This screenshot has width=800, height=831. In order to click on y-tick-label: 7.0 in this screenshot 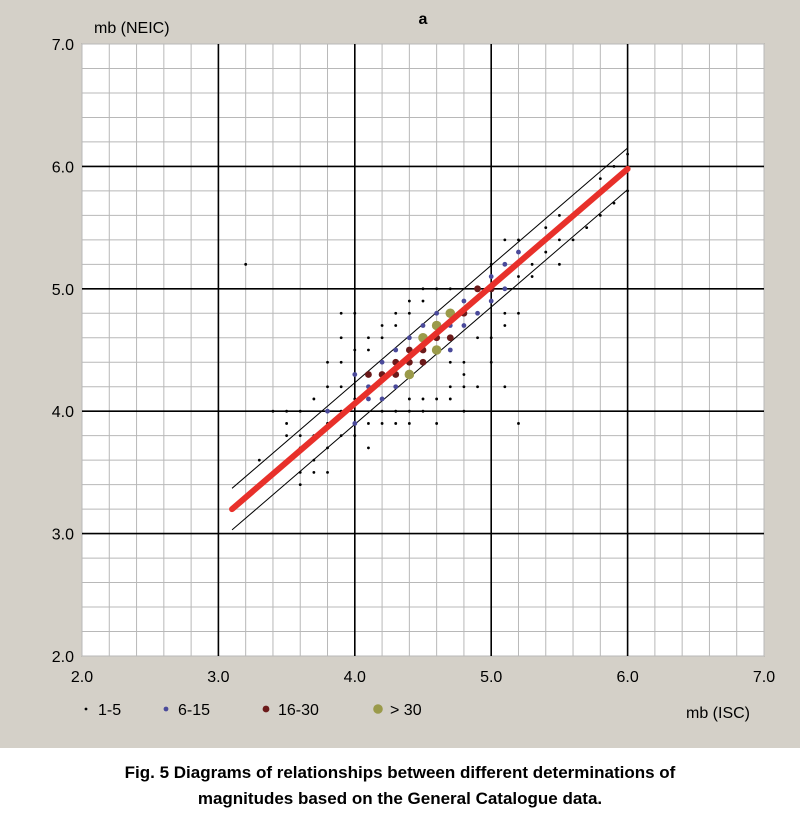, I will do `click(63, 45)`.